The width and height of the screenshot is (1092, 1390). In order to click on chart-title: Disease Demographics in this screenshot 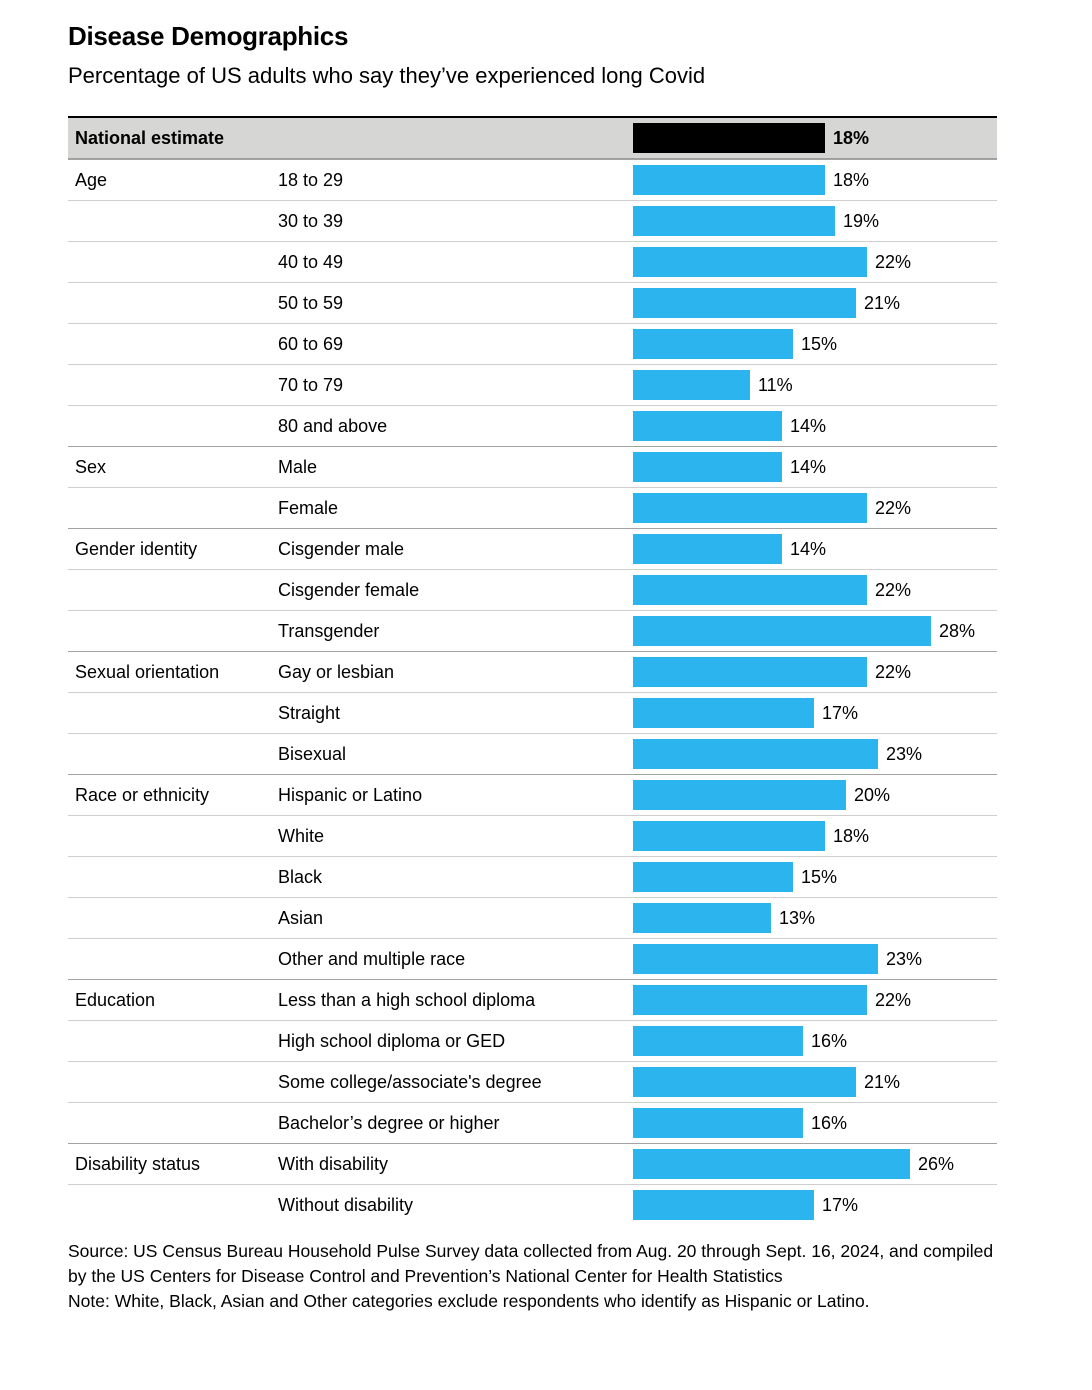, I will do `click(208, 36)`.